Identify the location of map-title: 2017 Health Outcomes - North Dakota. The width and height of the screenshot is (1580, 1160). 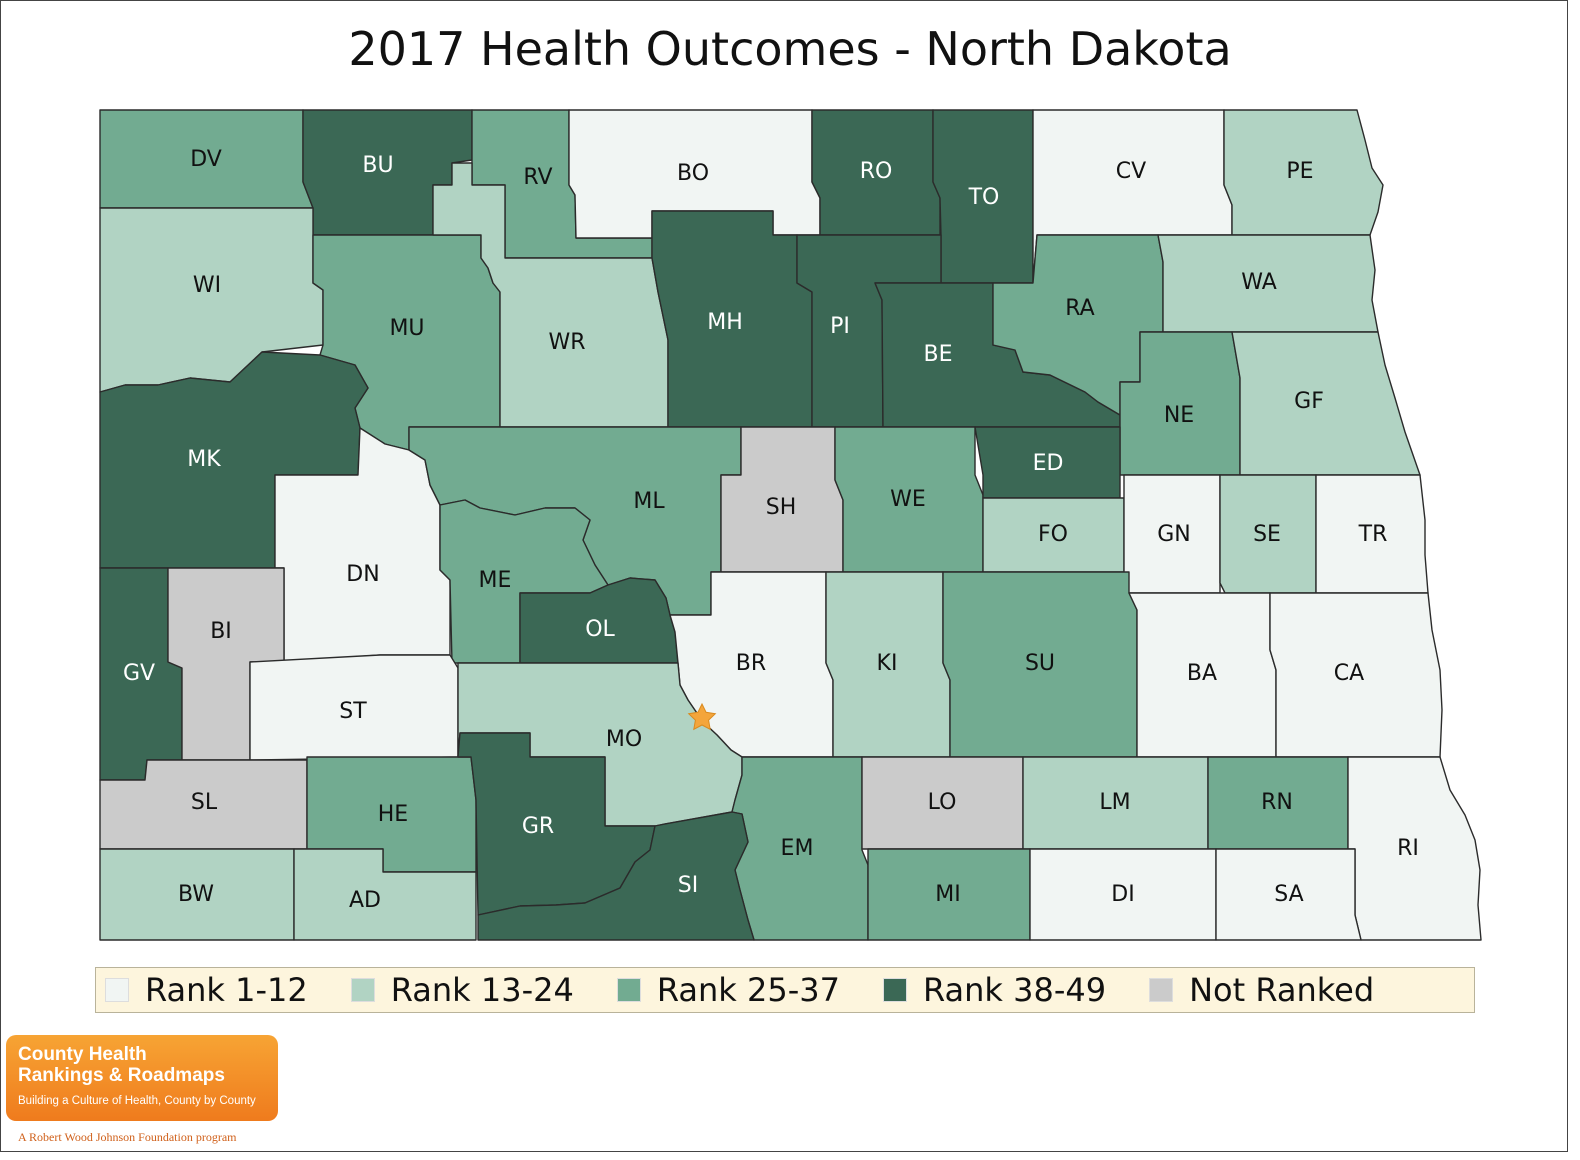
(790, 49).